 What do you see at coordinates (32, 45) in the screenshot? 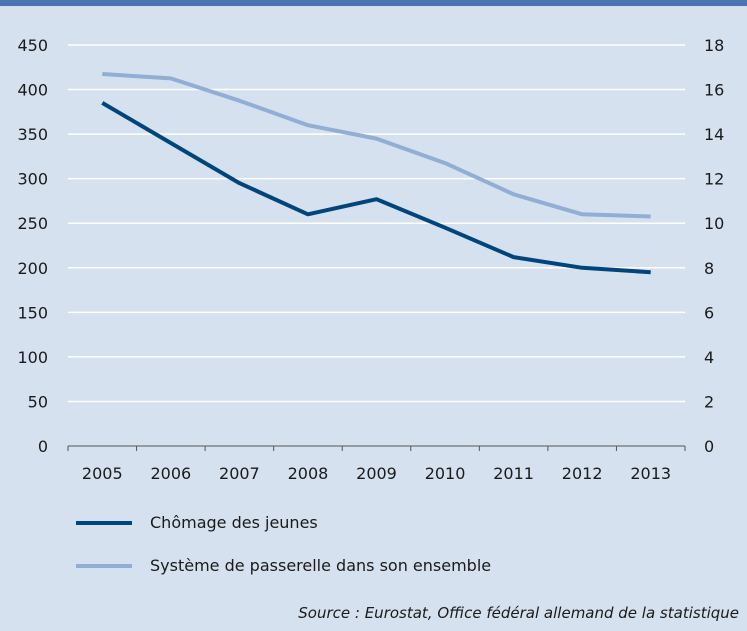
I see `y-left-tick-label: 450` at bounding box center [32, 45].